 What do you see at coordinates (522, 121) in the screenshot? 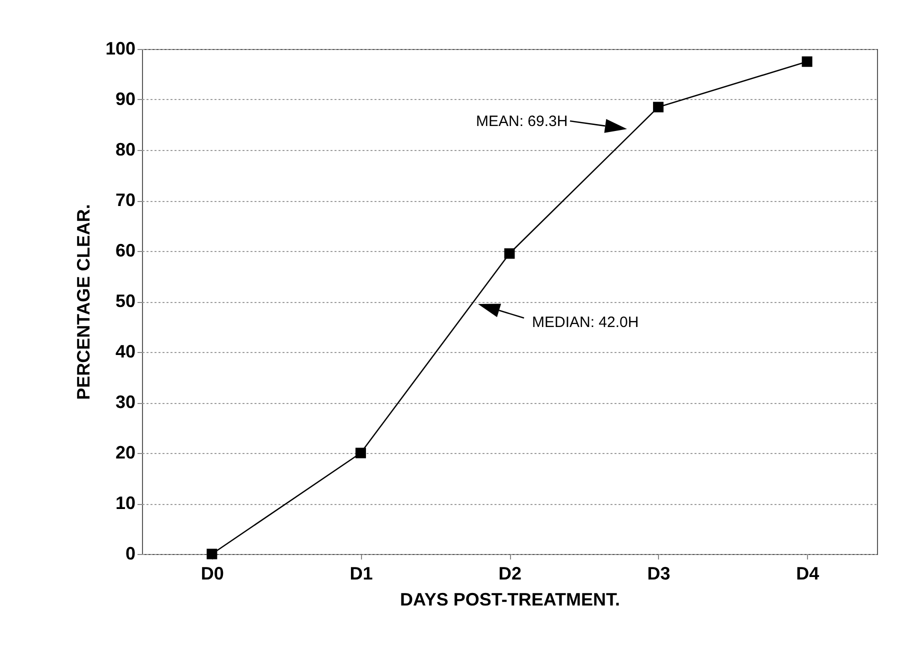
I see `annotation: MEAN: 69.3H` at bounding box center [522, 121].